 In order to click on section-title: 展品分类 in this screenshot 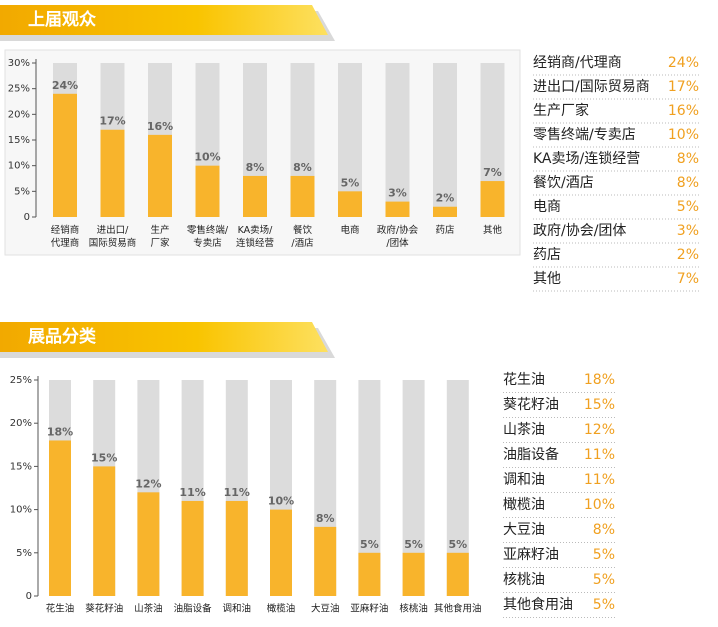, I will do `click(62, 336)`.